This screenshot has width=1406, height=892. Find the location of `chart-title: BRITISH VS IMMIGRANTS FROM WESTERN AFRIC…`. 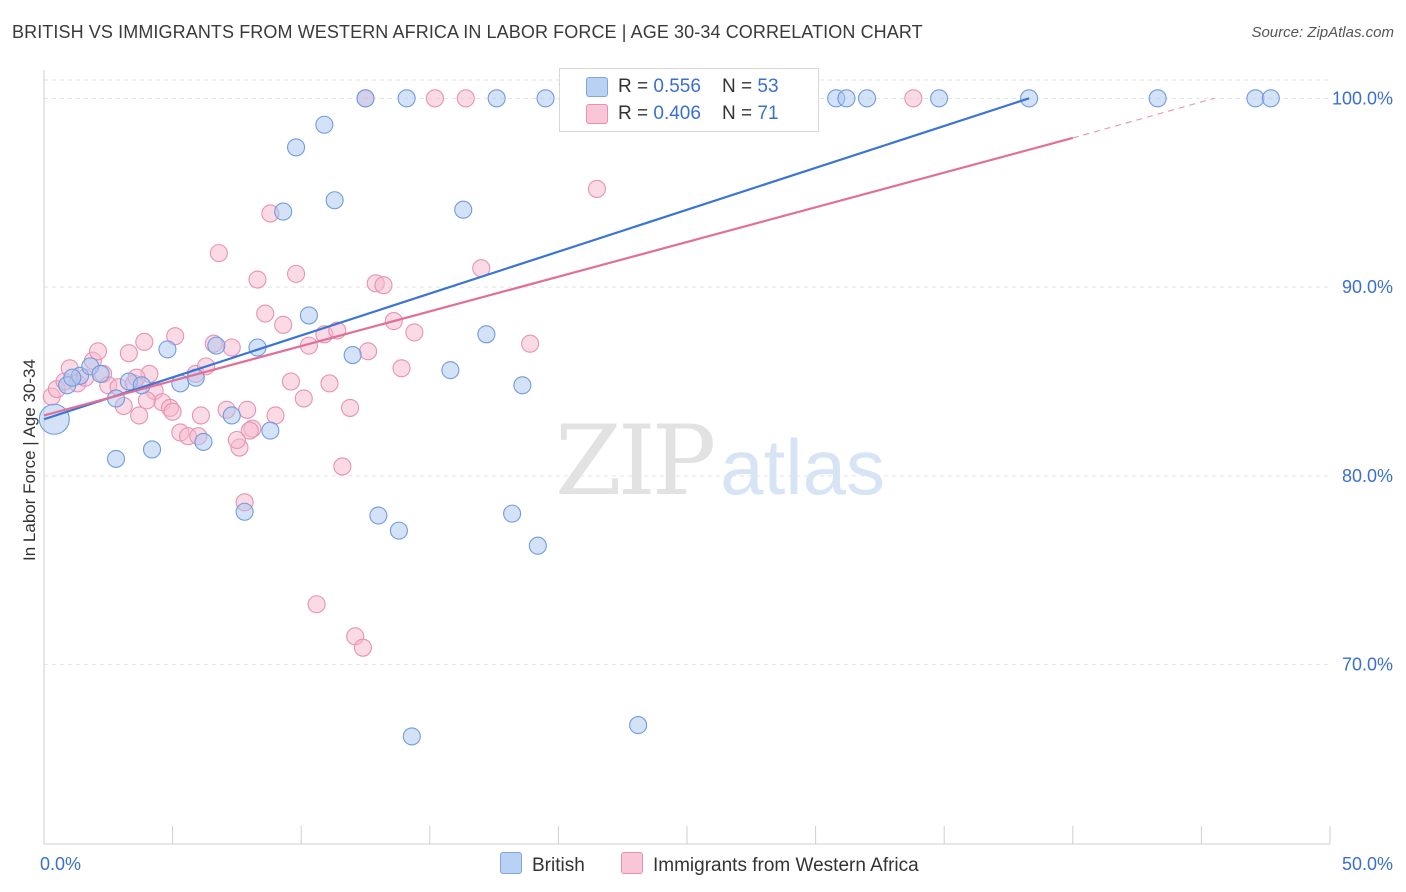

chart-title: BRITISH VS IMMIGRANTS FROM WESTERN AFRIC… is located at coordinates (467, 32).